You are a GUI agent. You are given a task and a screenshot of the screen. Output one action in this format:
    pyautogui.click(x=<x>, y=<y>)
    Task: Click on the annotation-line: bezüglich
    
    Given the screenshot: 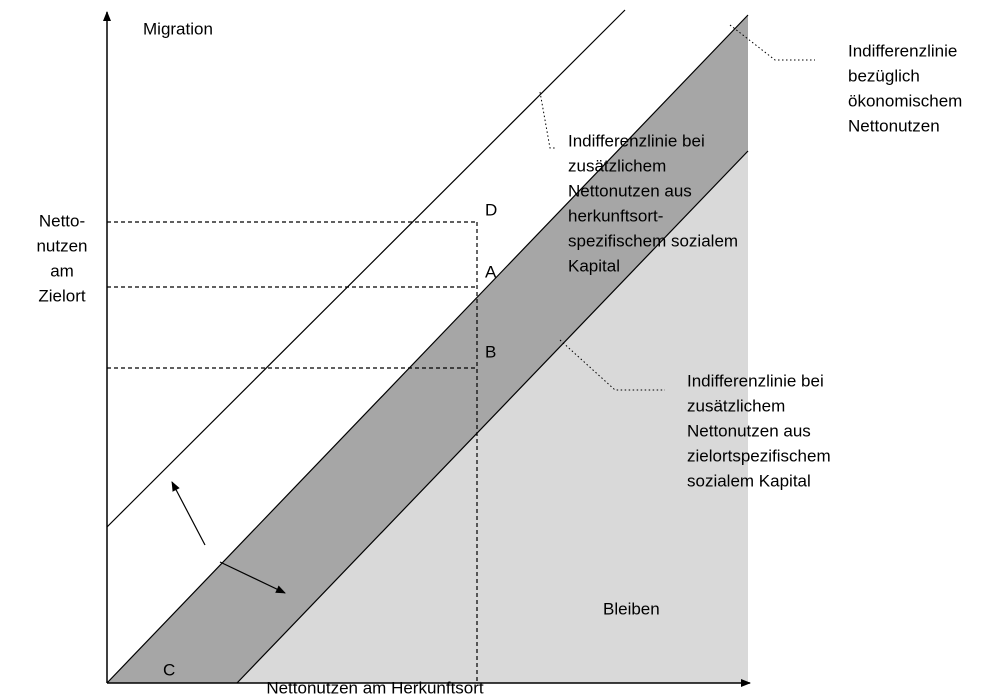 What is the action you would take?
    pyautogui.click(x=884, y=75)
    